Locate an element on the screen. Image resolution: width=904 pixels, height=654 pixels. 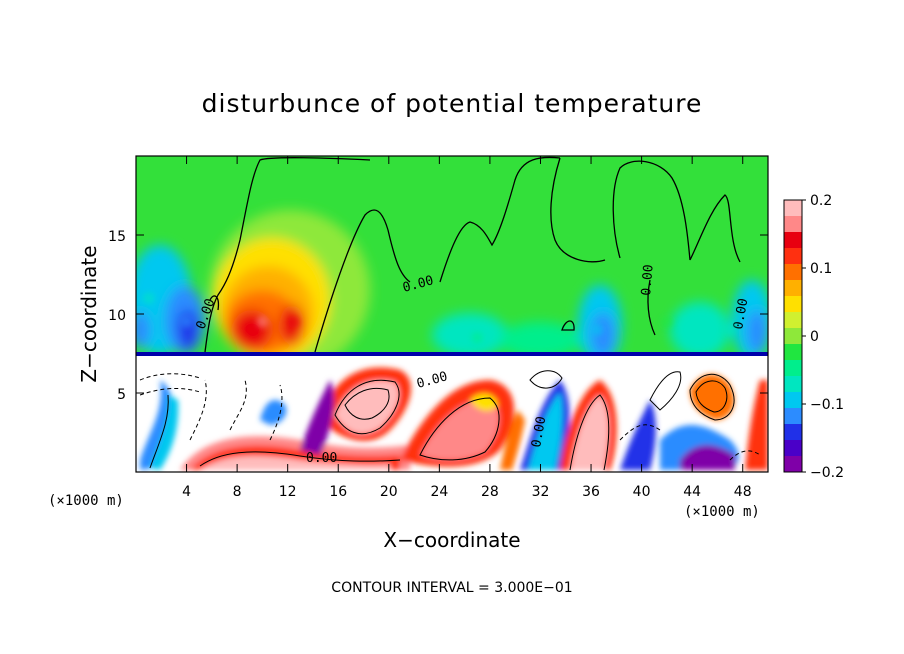
x-tick-label: 12 is located at coordinates (288, 492).